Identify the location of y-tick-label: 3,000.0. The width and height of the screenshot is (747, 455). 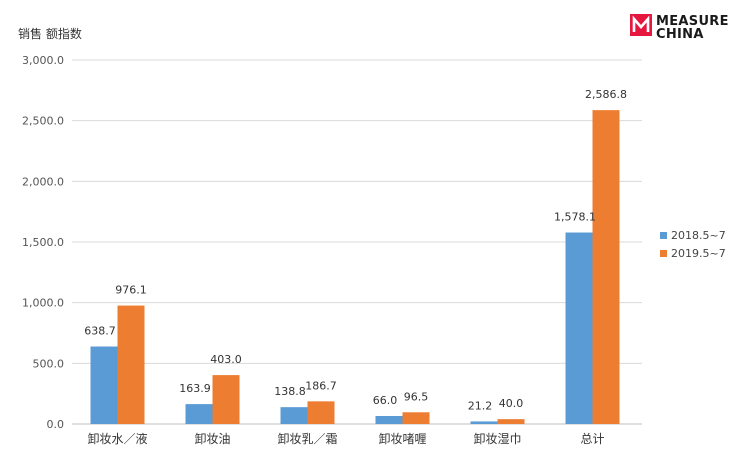
(43, 60).